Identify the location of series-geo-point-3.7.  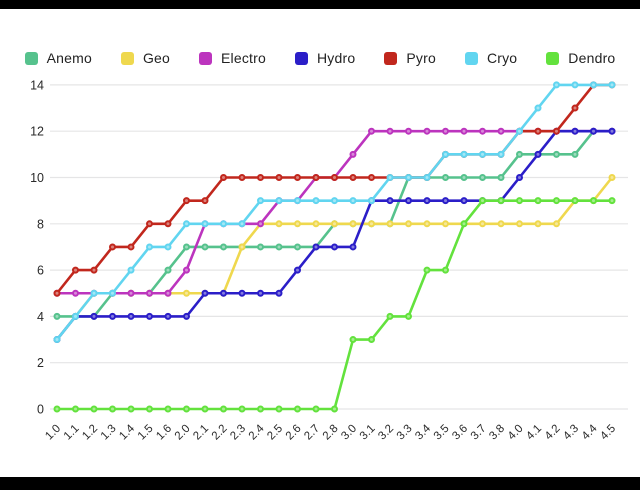
(482, 224).